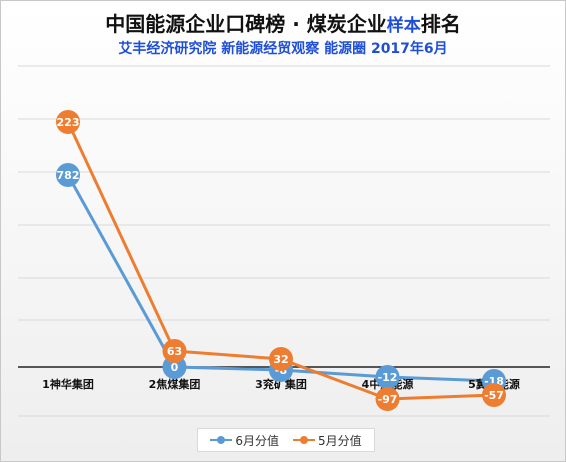  What do you see at coordinates (283, 49) in the screenshot?
I see `chart-subtitle: 艾丰经济研究院 新能源经贸观察 能源圈 2017年6月` at bounding box center [283, 49].